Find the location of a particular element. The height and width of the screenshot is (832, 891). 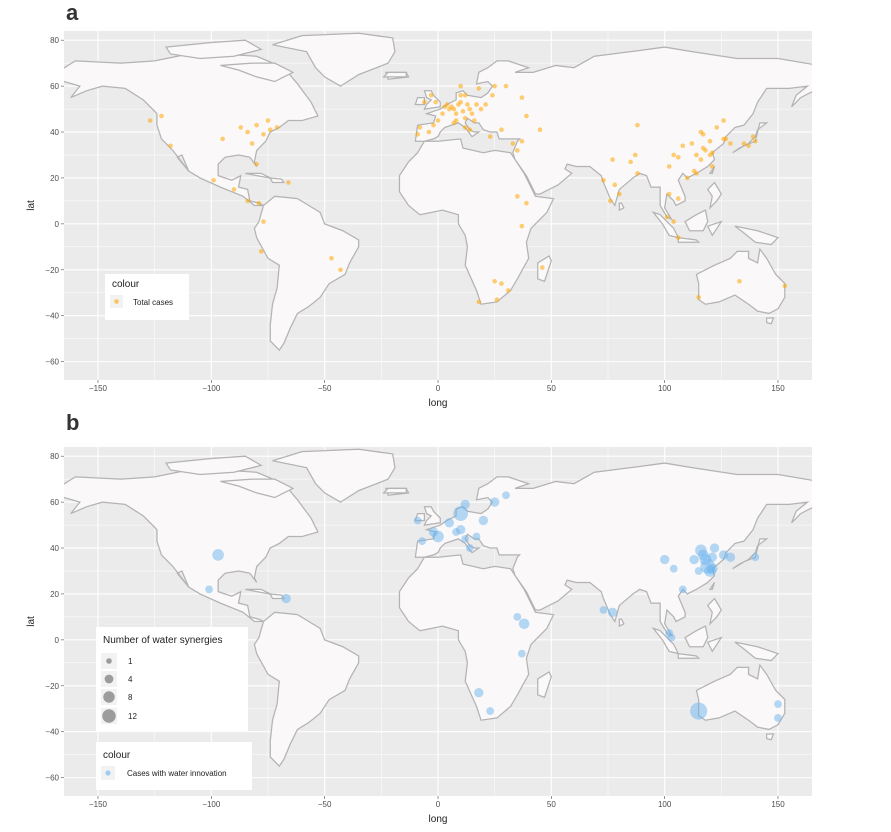

legend-size-label: 4 is located at coordinates (130, 679).